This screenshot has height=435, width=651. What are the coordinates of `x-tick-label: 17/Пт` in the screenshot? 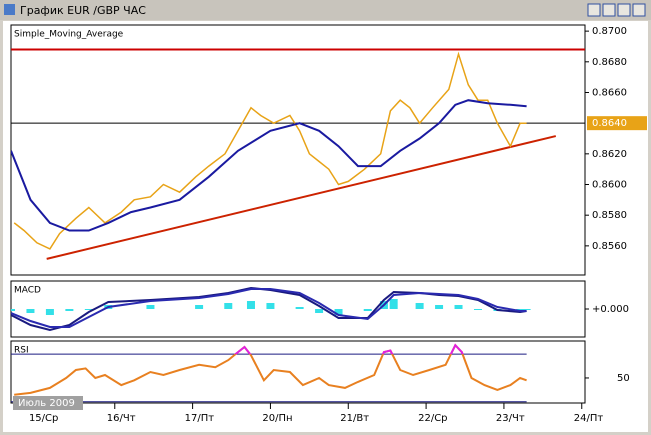 It's located at (200, 418).